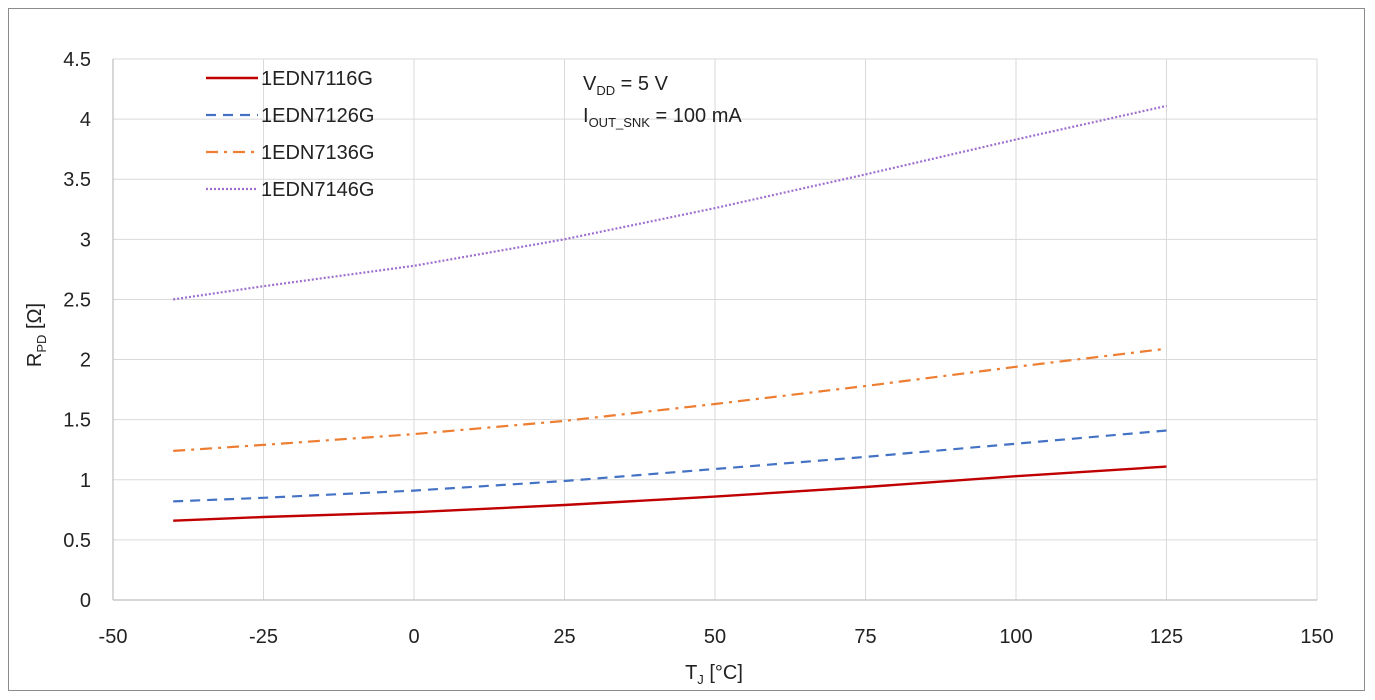  What do you see at coordinates (317, 153) in the screenshot?
I see `legend-label-1edn7136g: 1EDN7136G` at bounding box center [317, 153].